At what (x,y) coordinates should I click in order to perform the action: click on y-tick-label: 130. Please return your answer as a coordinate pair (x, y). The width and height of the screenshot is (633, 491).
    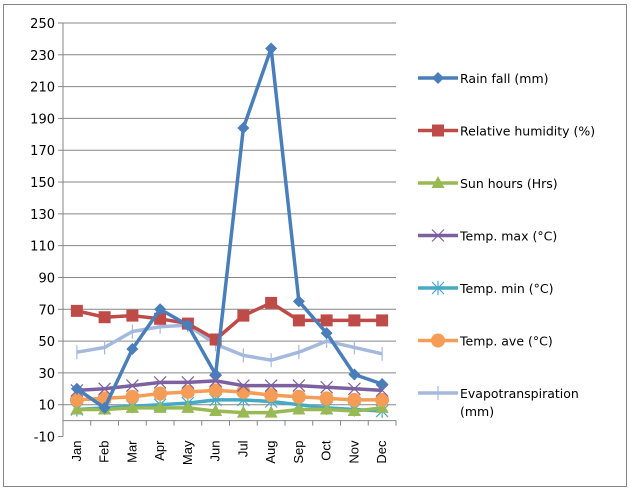
    Looking at the image, I should click on (42, 215).